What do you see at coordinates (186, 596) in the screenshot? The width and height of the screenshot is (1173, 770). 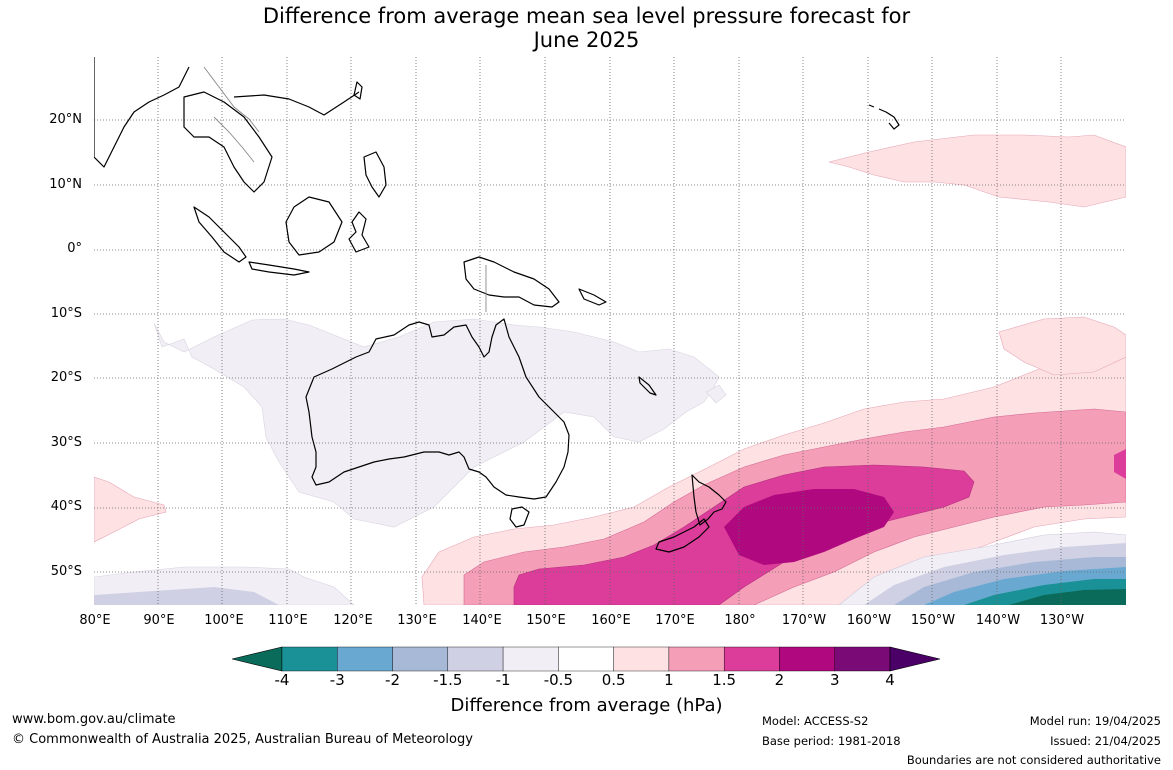 I see `anomaly-region-neg-1-south` at bounding box center [186, 596].